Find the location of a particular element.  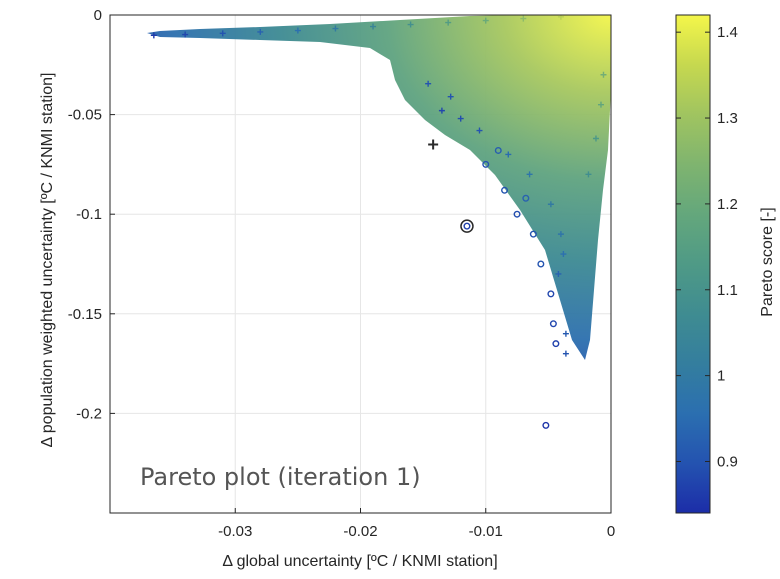

colorbar-label: Pareto score [-] is located at coordinates (767, 261).